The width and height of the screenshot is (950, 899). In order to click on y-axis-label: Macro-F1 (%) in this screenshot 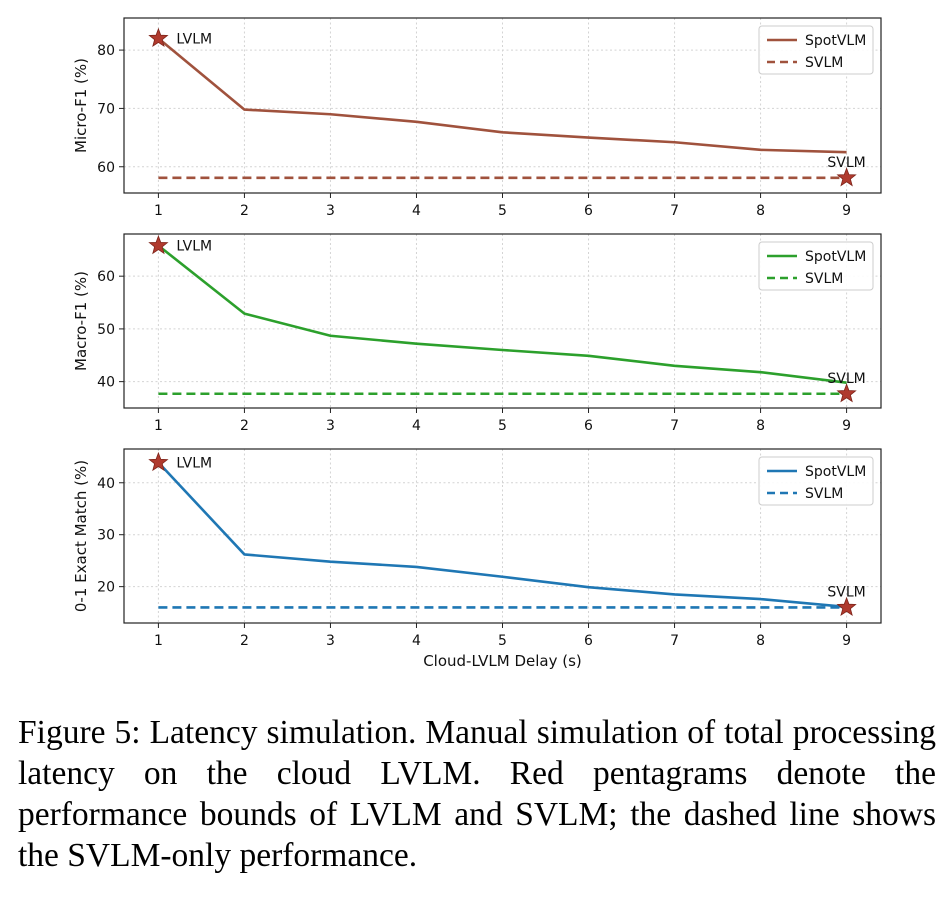, I will do `click(81, 321)`.